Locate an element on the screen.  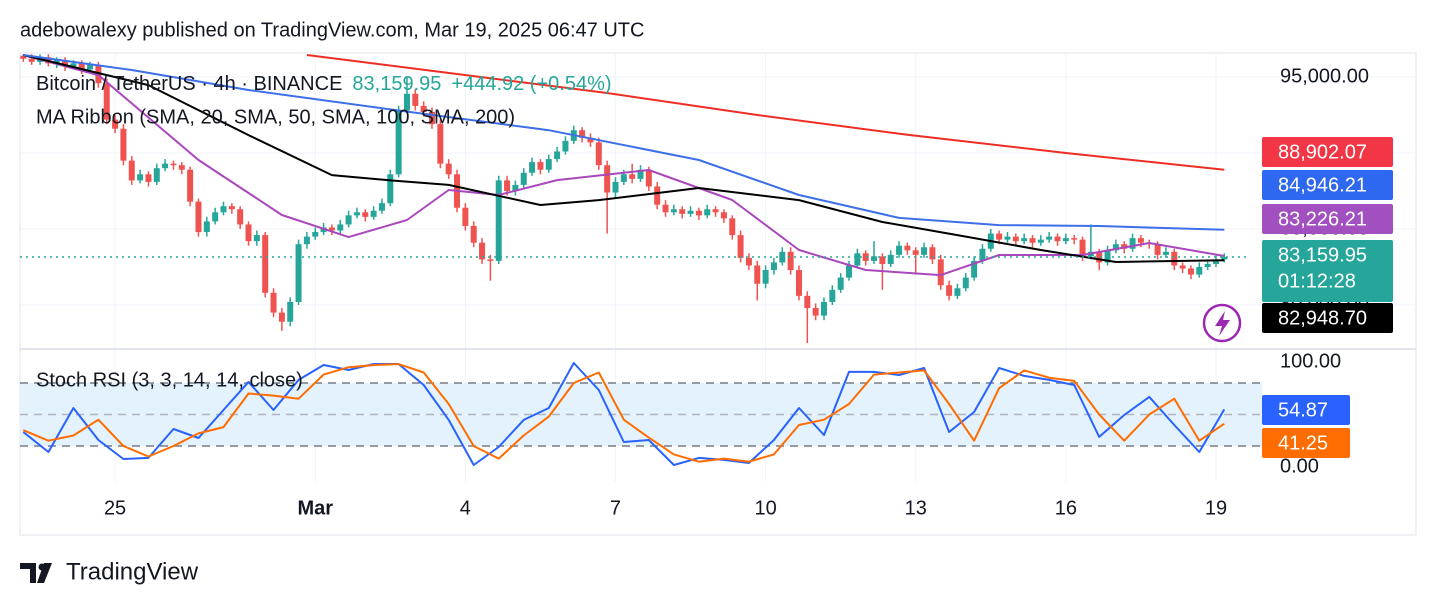
x-tick-label: 16 is located at coordinates (1066, 508).